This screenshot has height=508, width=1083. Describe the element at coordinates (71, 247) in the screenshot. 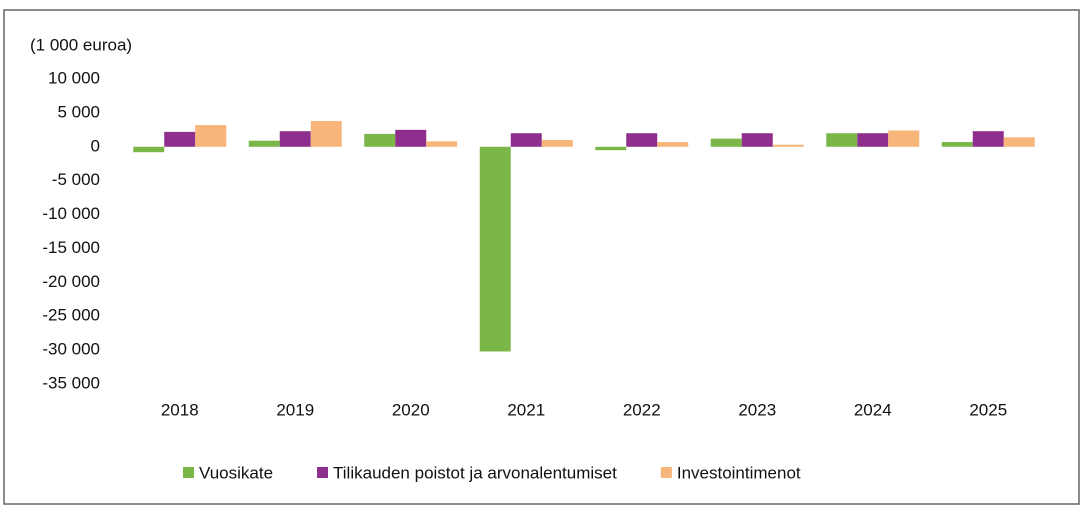

I see `y-tick-label: -15 000` at that location.